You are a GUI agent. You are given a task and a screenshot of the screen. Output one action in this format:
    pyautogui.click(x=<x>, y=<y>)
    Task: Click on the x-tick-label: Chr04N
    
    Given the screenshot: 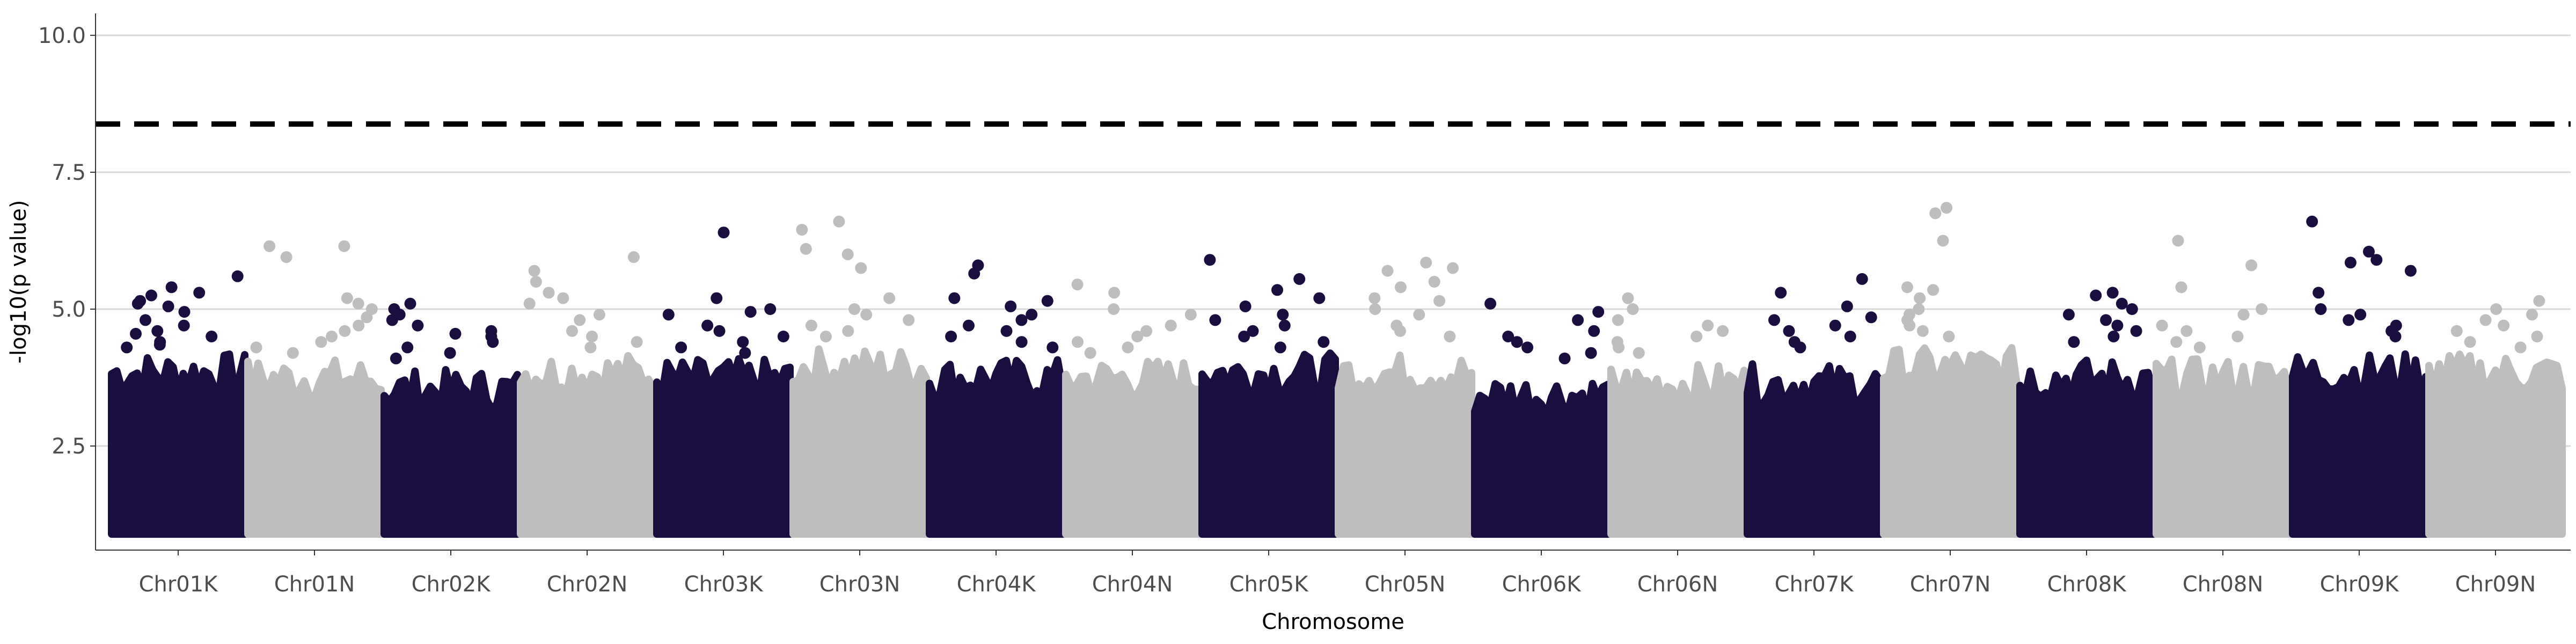 What is the action you would take?
    pyautogui.click(x=1132, y=584)
    